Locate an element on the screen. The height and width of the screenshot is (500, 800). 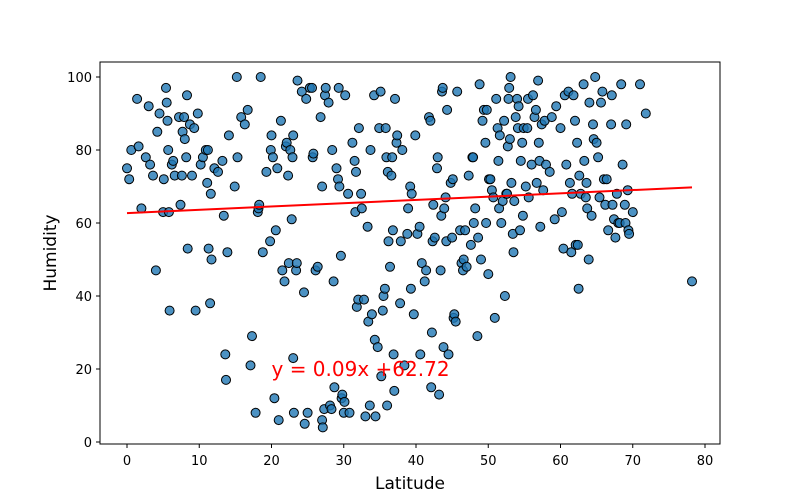
x-tick-label: 10 is located at coordinates (199, 461).